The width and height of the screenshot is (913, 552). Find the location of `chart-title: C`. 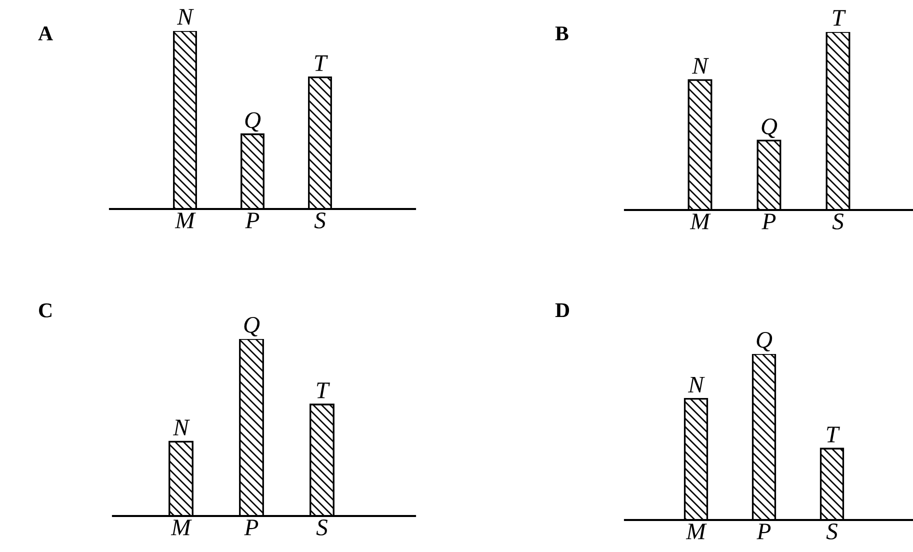

chart-title: C is located at coordinates (45, 310).